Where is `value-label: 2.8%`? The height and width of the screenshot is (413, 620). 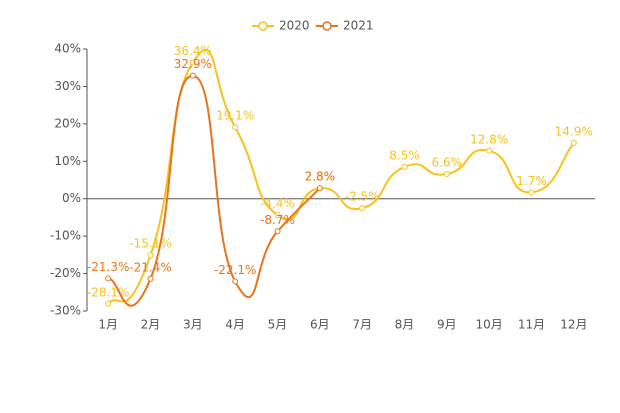
value-label: 2.8% is located at coordinates (320, 177).